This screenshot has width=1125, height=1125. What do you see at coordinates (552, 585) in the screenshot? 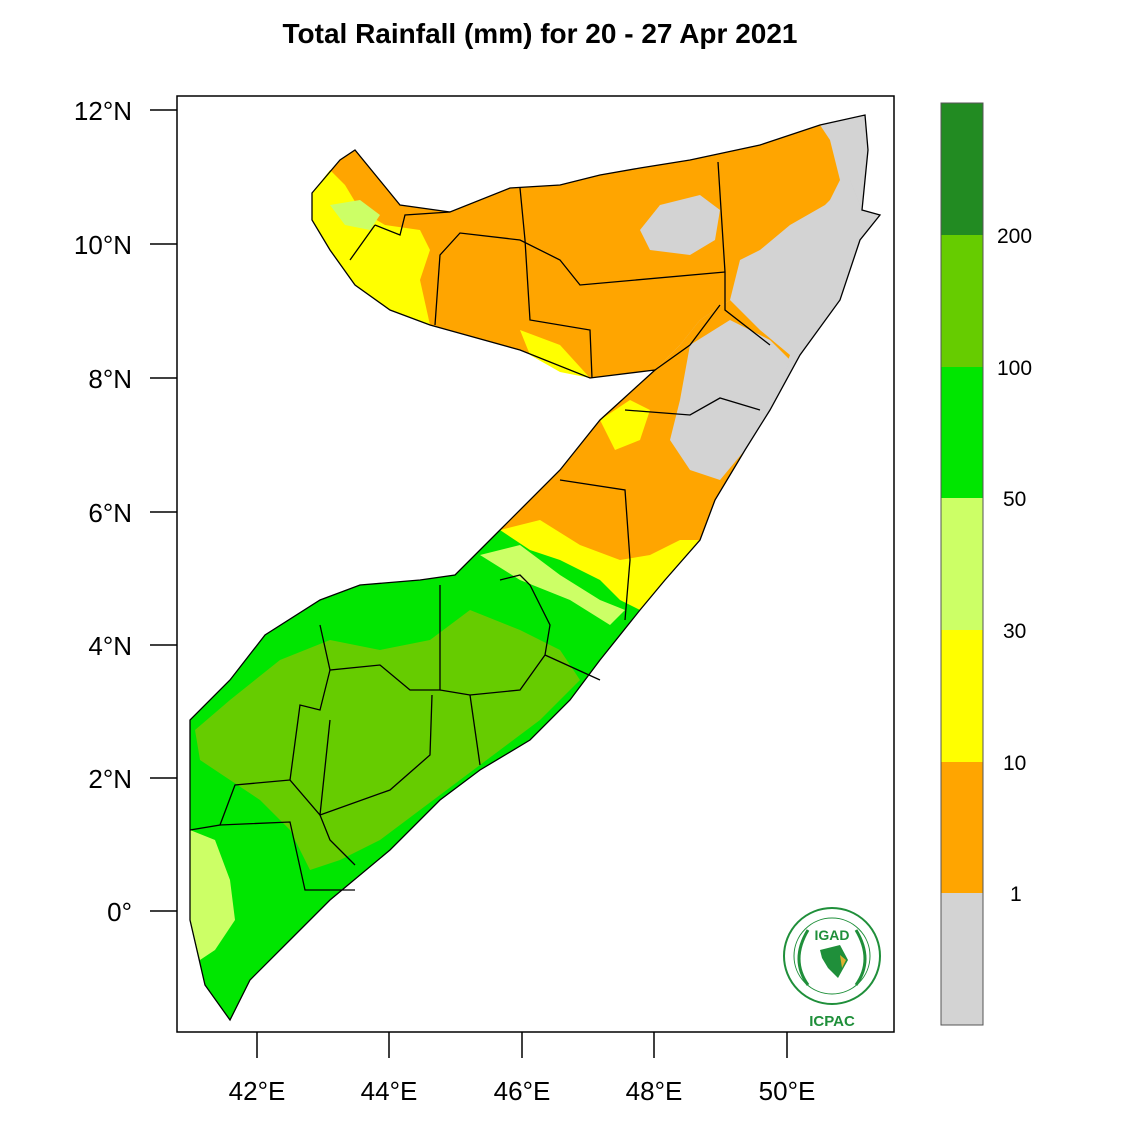
I see `zone-south-lightgreen-coast` at bounding box center [552, 585].